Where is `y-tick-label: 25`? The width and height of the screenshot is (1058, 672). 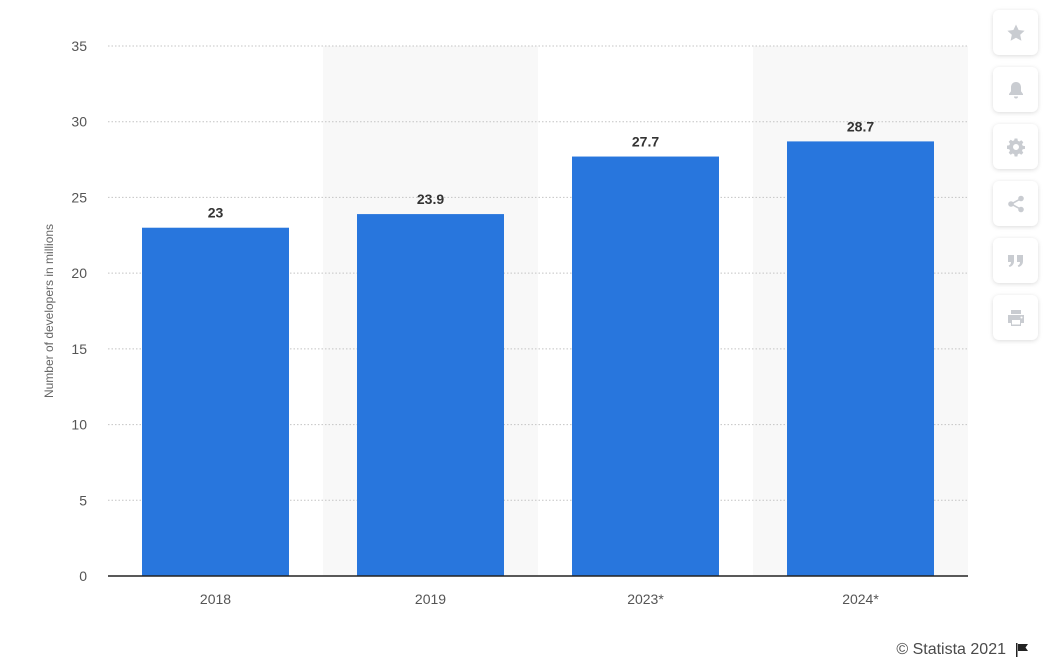
y-tick-label: 25 is located at coordinates (79, 197).